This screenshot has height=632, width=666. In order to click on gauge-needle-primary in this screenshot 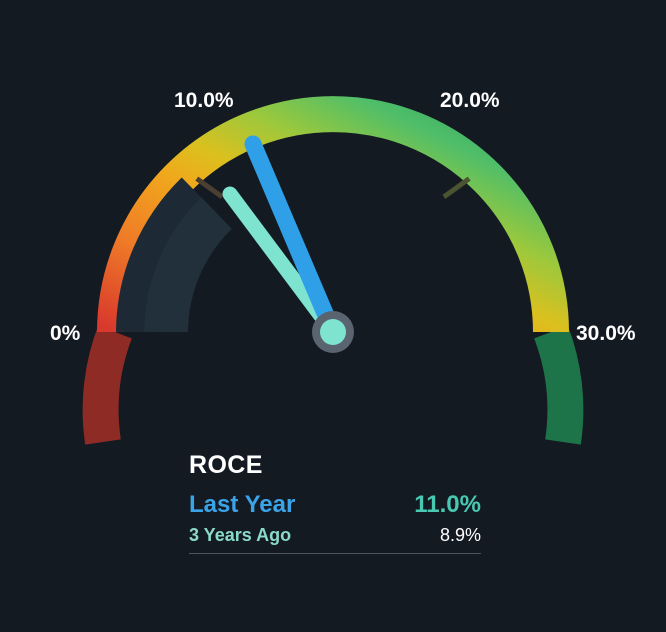, I will do `click(293, 238)`.